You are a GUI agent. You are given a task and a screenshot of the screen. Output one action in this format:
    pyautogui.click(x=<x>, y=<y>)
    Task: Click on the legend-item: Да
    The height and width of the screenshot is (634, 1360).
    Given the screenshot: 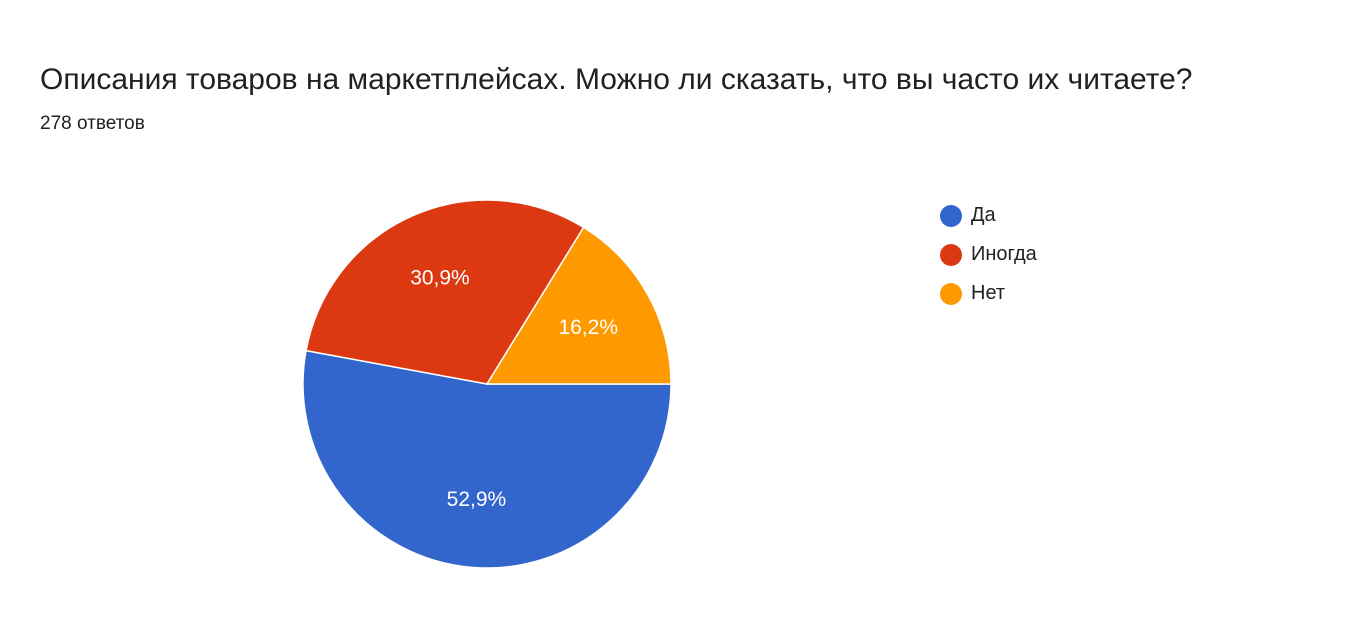 What is the action you would take?
    pyautogui.click(x=988, y=215)
    